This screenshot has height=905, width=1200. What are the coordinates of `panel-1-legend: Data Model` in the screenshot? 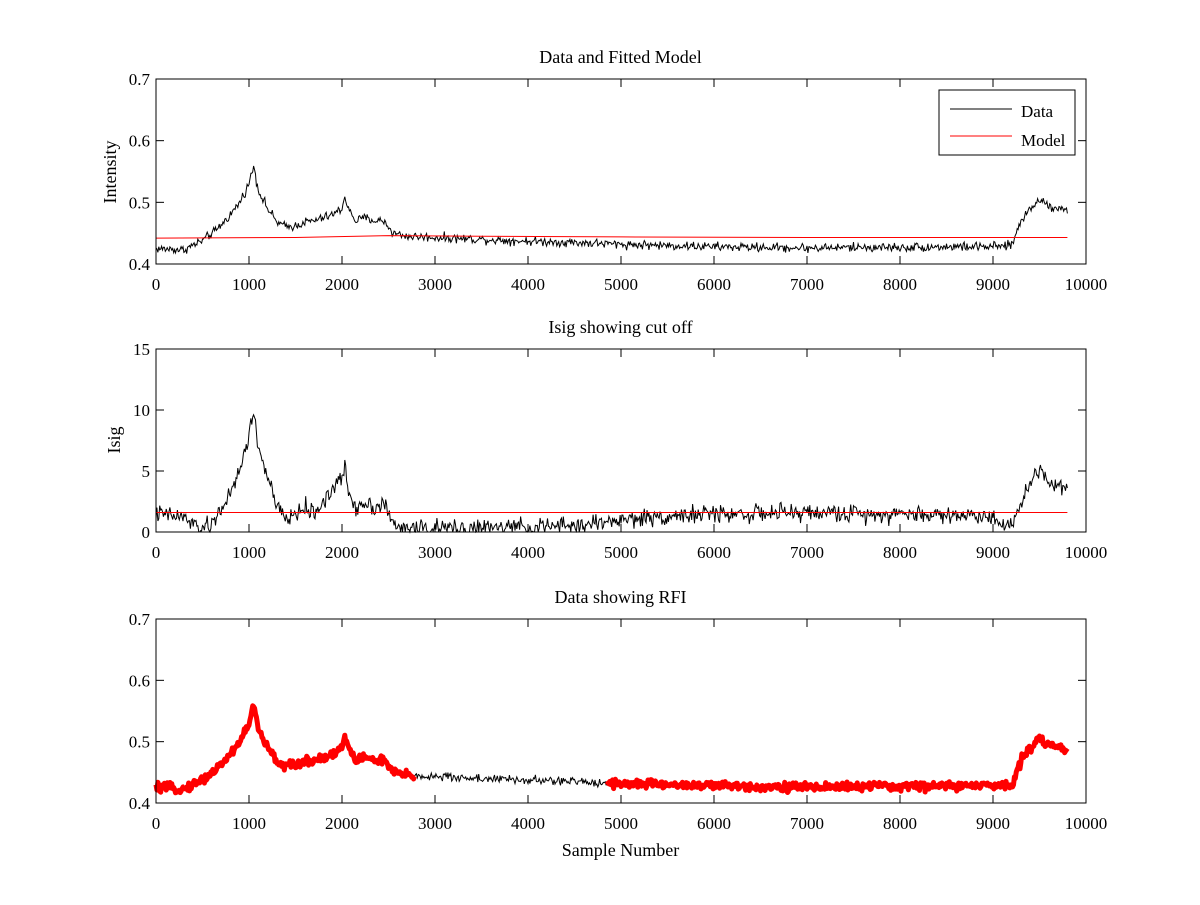 It's located at (1007, 122).